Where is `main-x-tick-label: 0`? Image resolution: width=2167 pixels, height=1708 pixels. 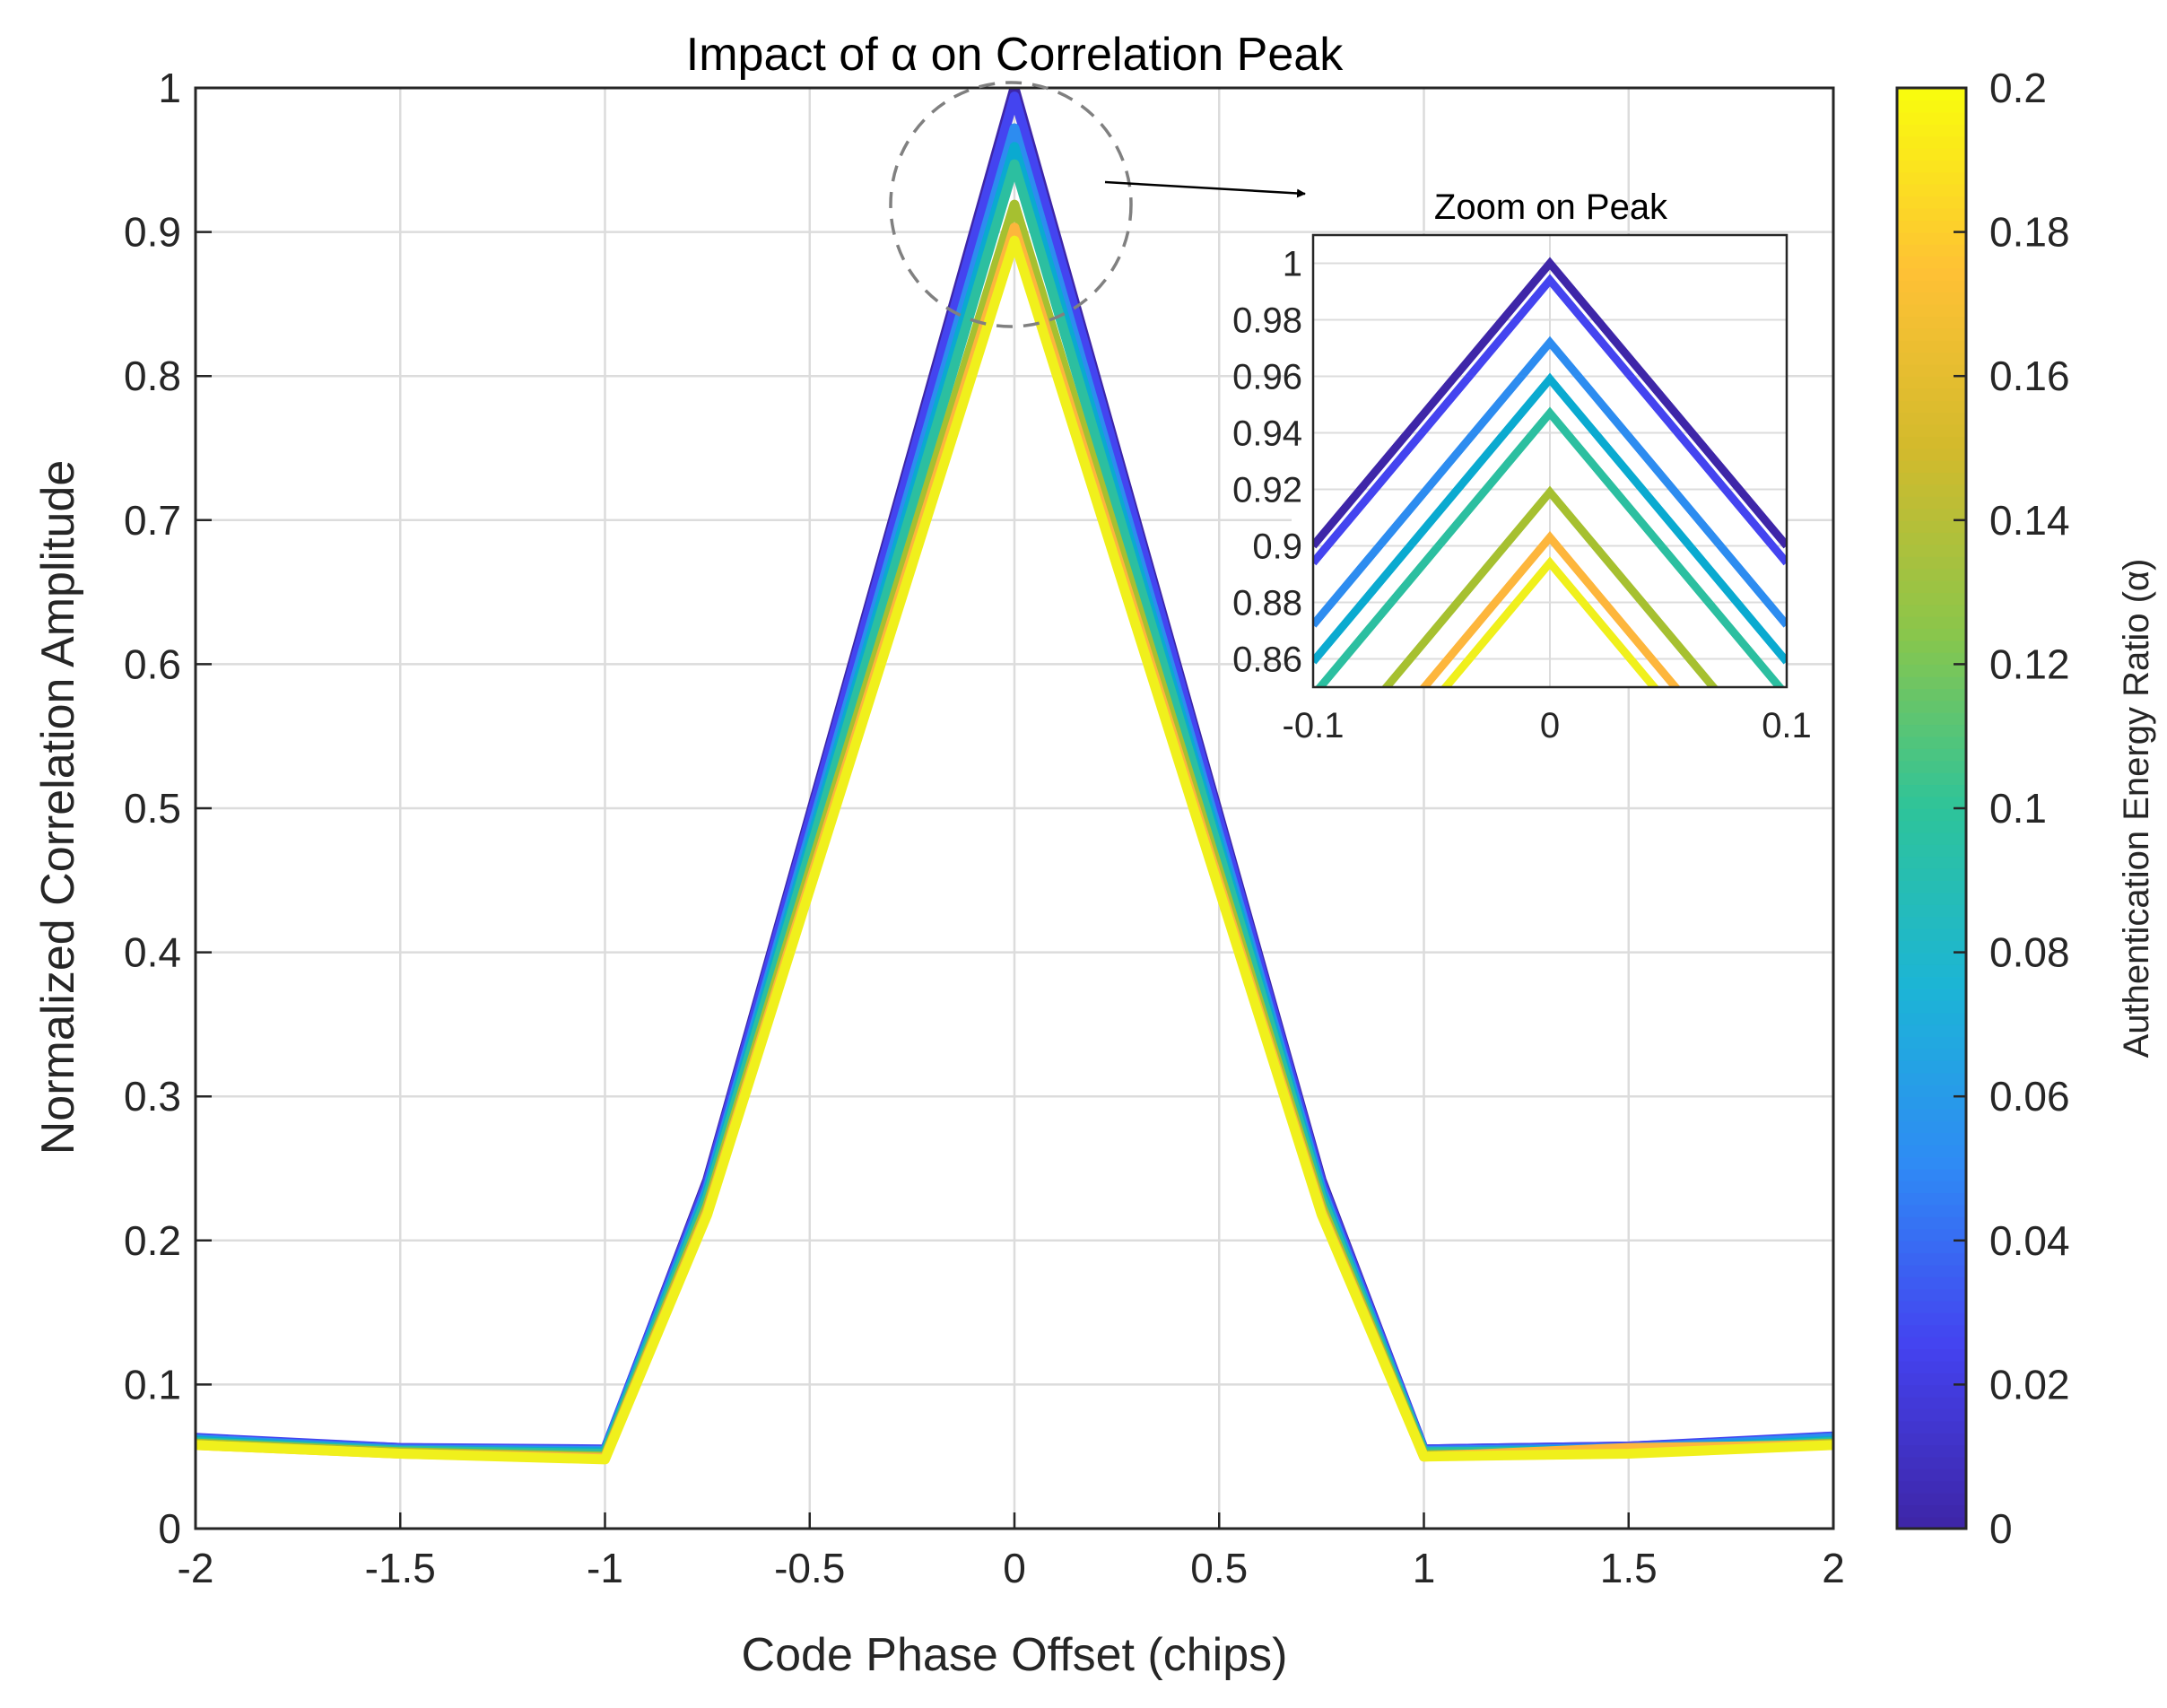
main-x-tick-label: 0 is located at coordinates (1014, 1568).